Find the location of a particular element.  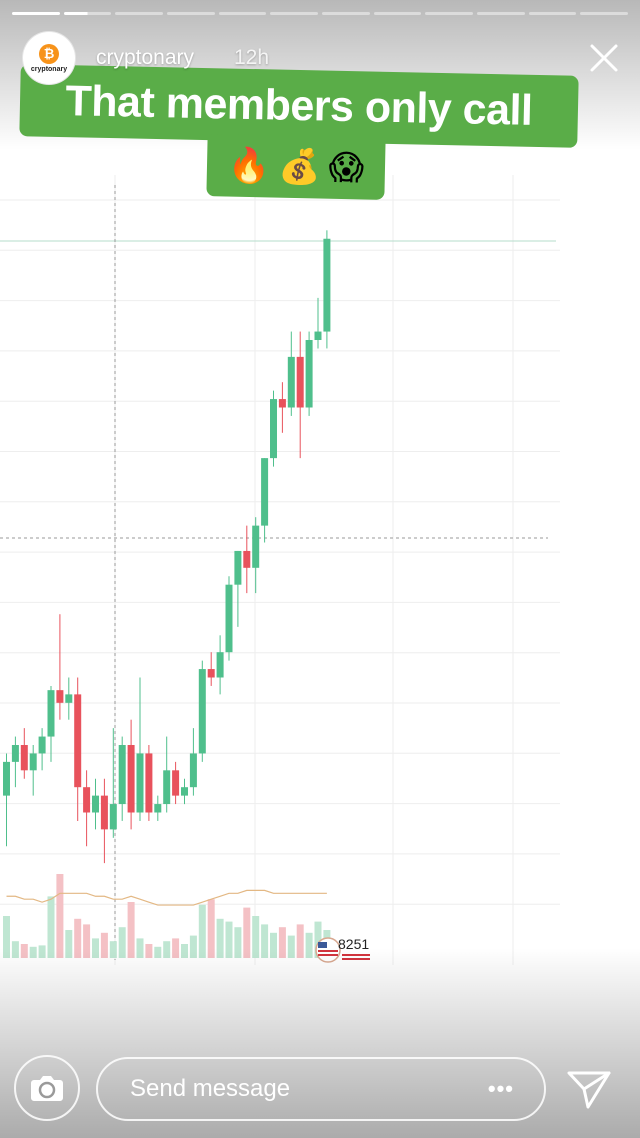

story-timestamp: 12h is located at coordinates (252, 57).